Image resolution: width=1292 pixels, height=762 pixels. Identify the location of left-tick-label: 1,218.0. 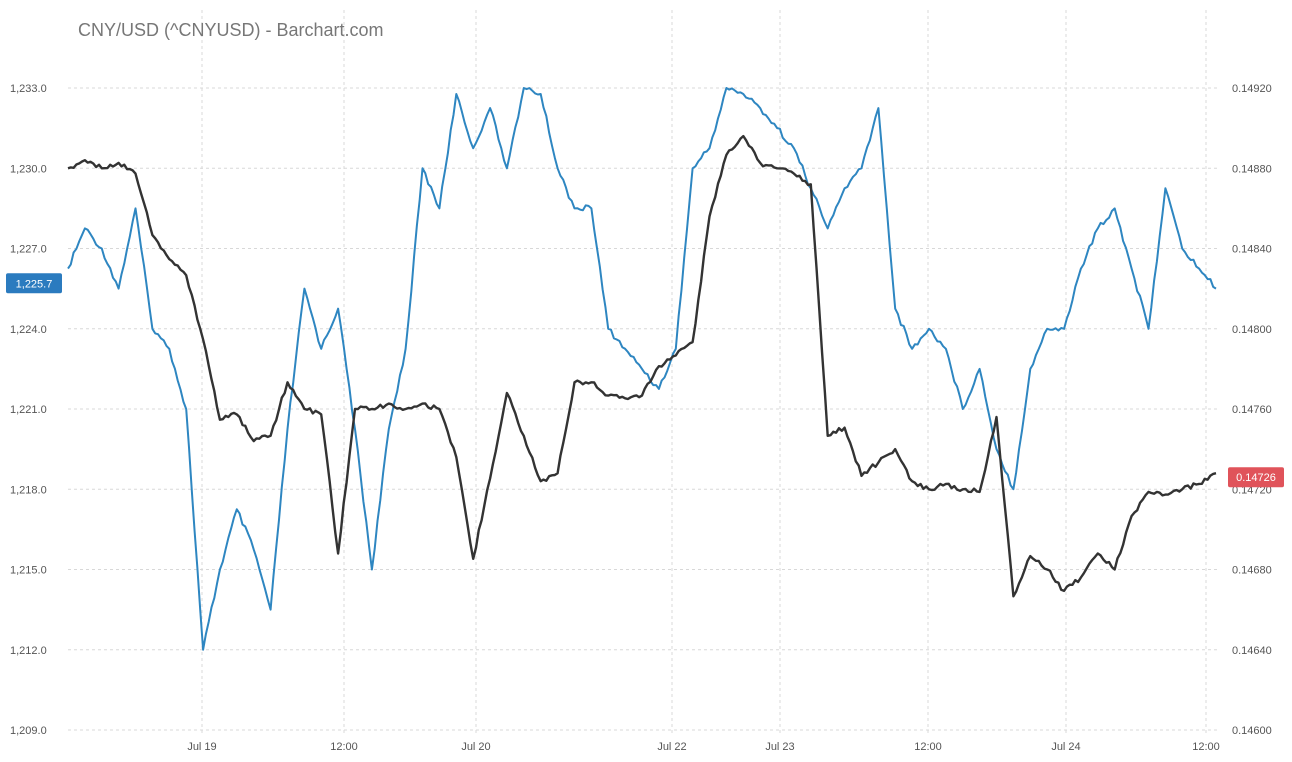
(28, 490).